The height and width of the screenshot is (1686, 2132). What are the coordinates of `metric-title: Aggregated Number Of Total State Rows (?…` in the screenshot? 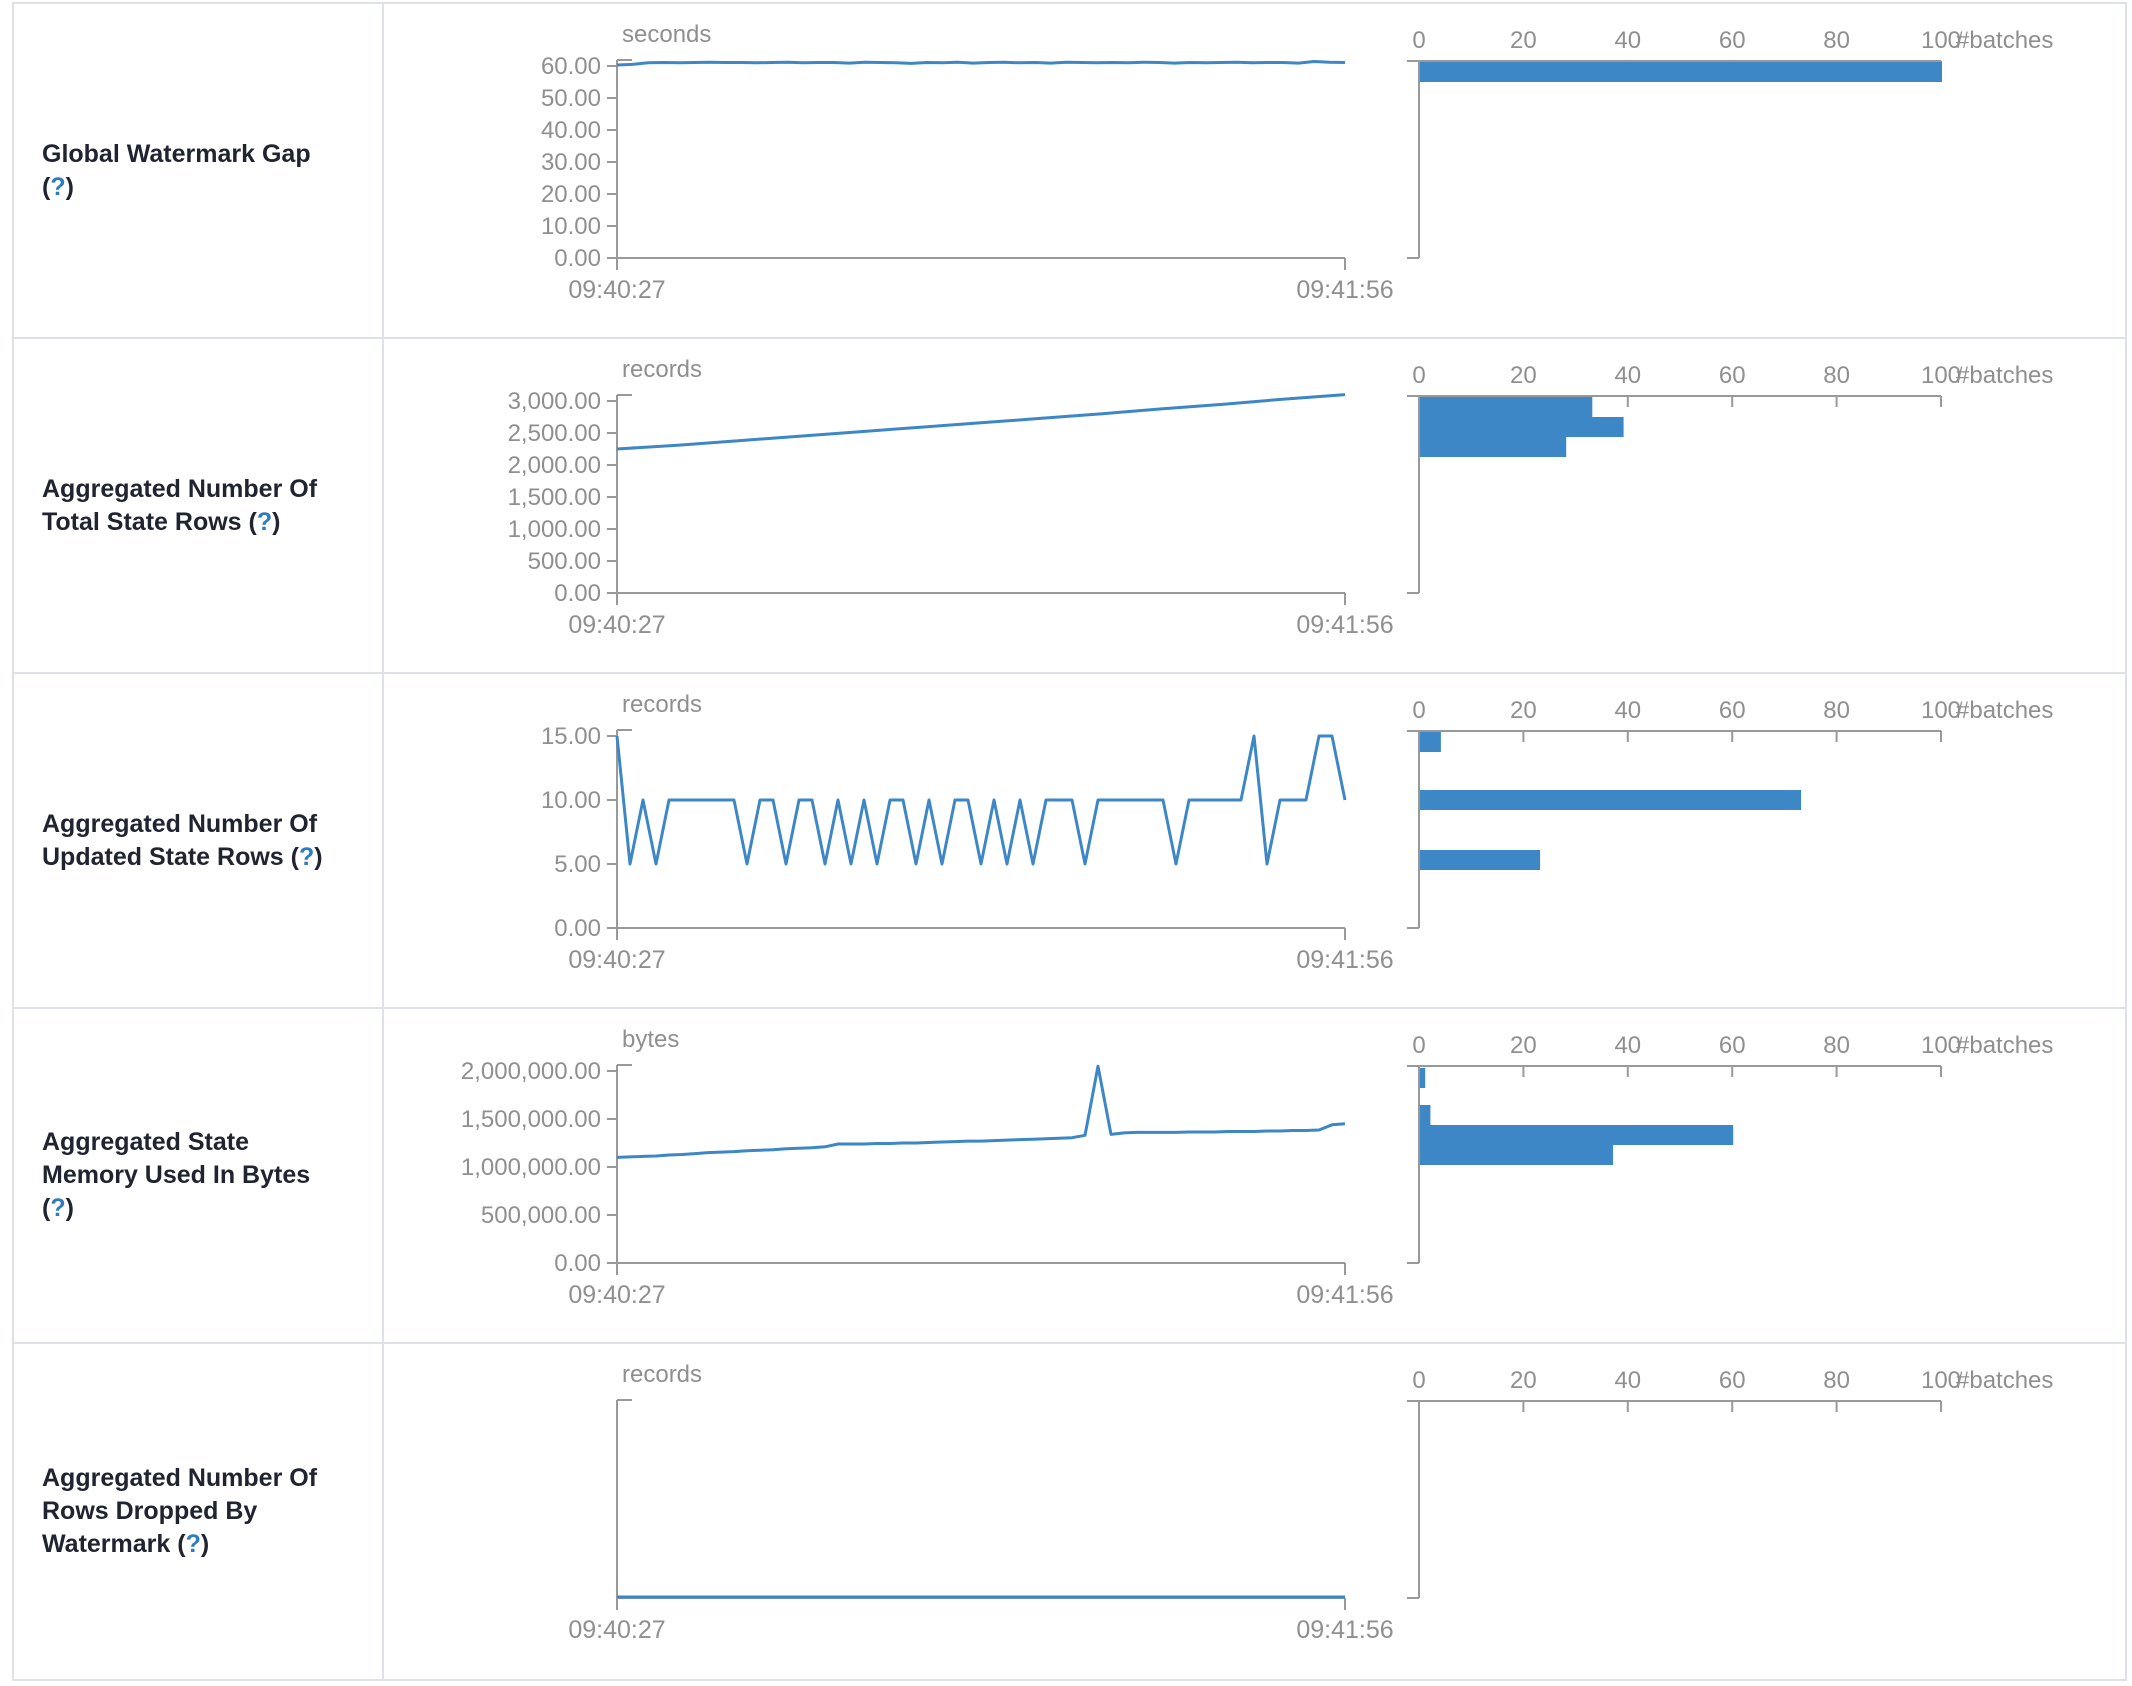 It's located at (203, 506).